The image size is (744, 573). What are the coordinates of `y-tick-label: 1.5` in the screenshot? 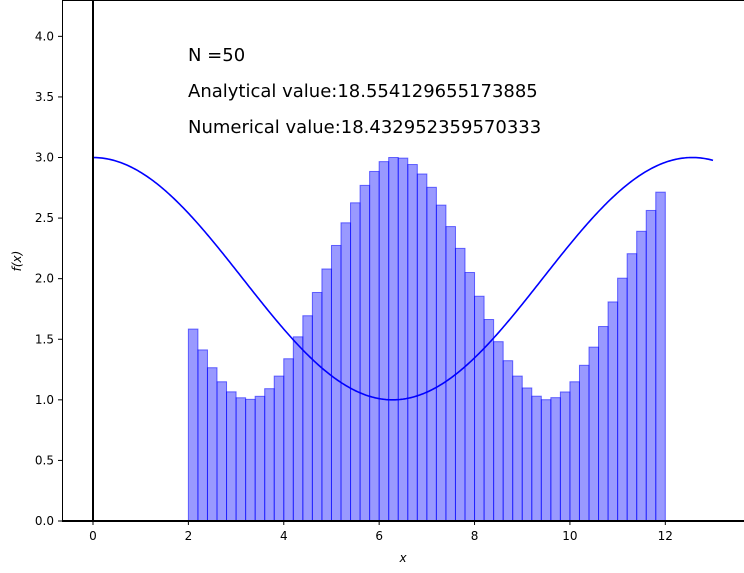 It's located at (44, 339).